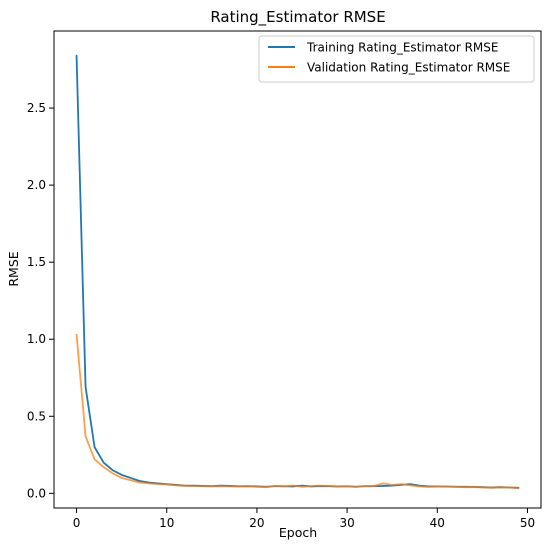 Image resolution: width=550 pixels, height=545 pixels. I want to click on legend-box, so click(396, 59).